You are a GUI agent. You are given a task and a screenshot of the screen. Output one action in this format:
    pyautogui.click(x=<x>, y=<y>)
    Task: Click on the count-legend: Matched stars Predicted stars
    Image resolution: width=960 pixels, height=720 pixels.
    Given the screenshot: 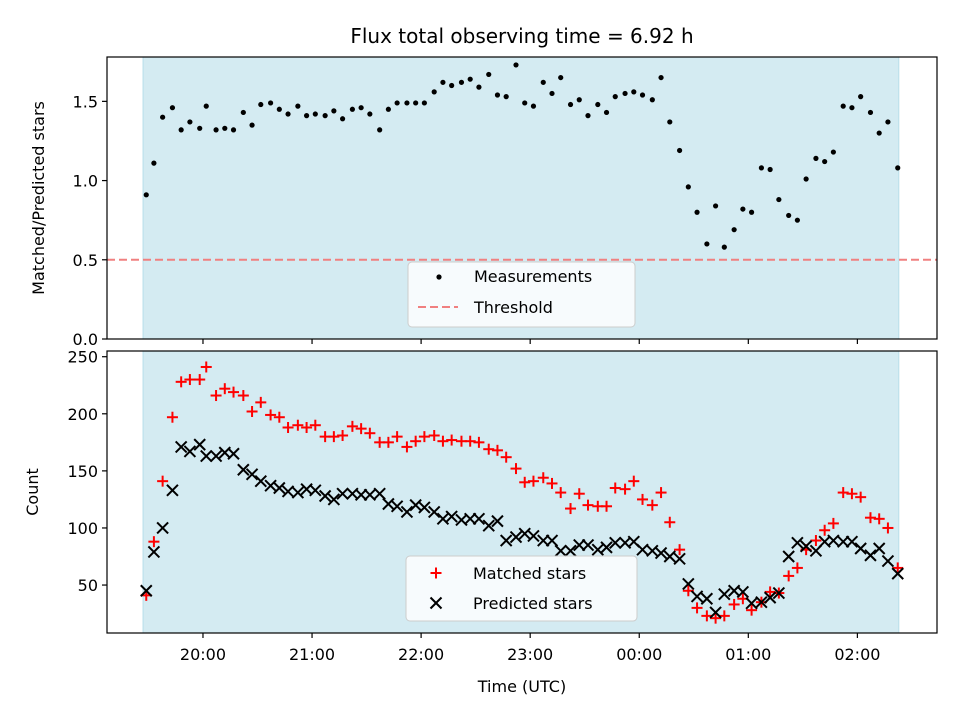 What is the action you would take?
    pyautogui.click(x=521, y=588)
    